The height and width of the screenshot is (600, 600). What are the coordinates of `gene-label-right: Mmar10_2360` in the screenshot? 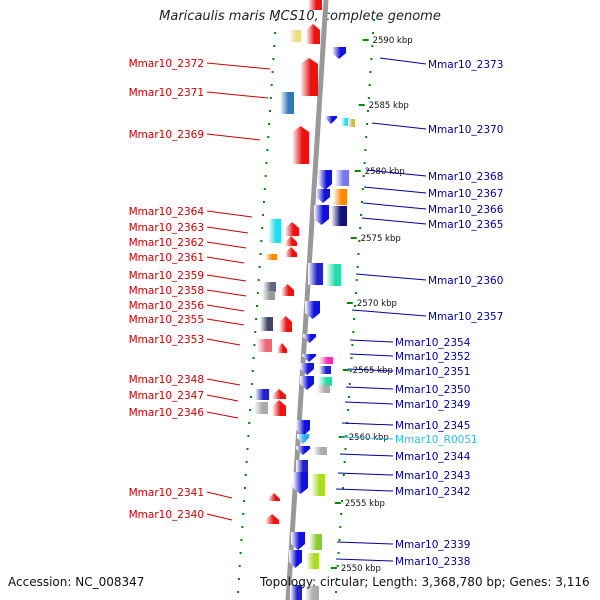 It's located at (465, 281).